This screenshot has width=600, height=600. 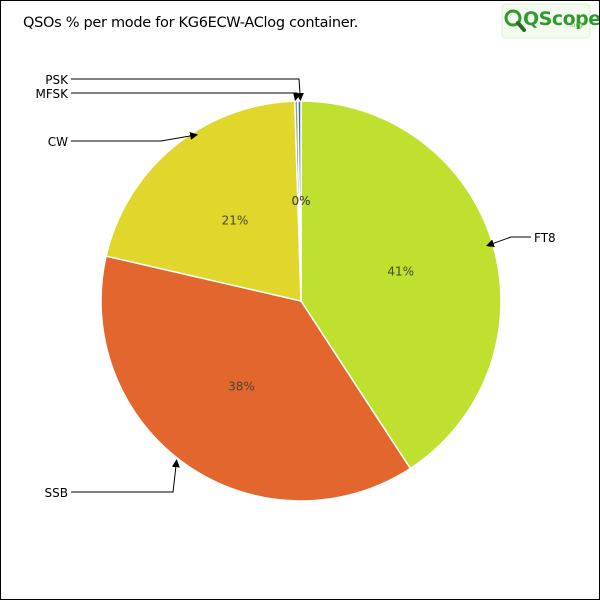 I want to click on leader-line-ssb, so click(x=125, y=476).